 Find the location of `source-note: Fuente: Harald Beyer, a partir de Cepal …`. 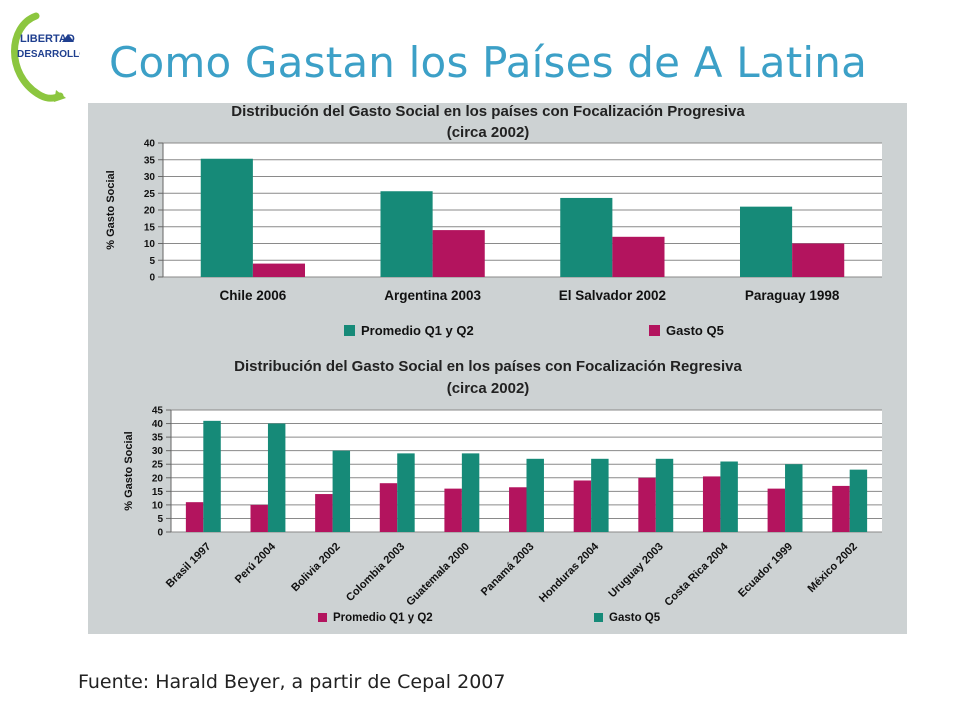

source-note: Fuente: Harald Beyer, a partir de Cepal … is located at coordinates (292, 682).